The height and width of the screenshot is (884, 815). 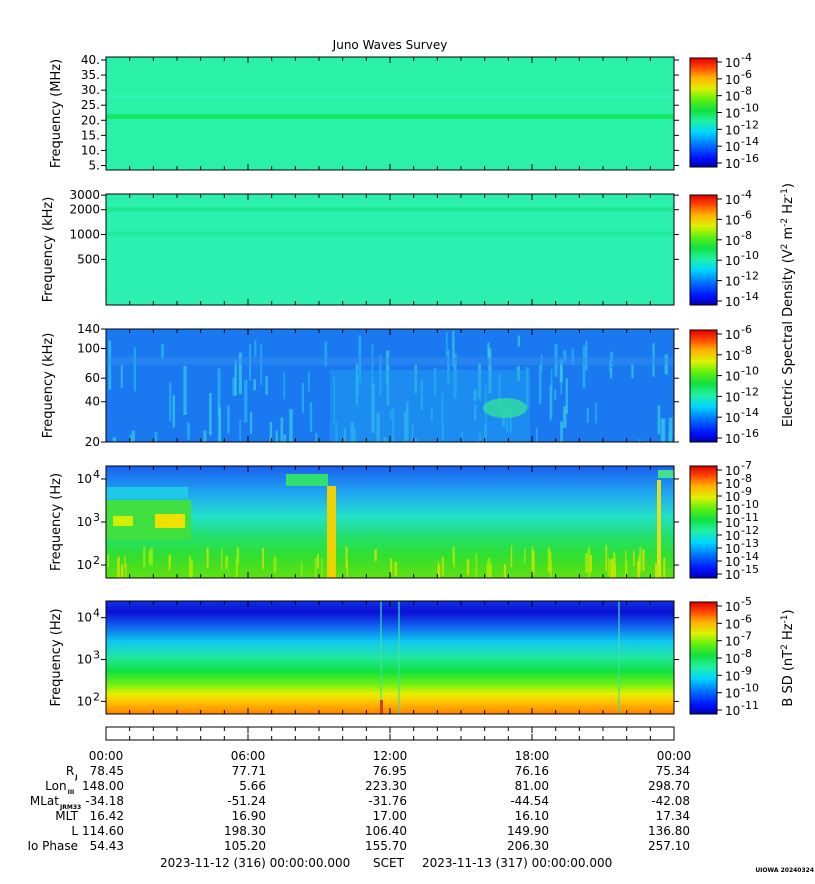 I want to click on y-tick-label: 60, so click(x=92, y=378).